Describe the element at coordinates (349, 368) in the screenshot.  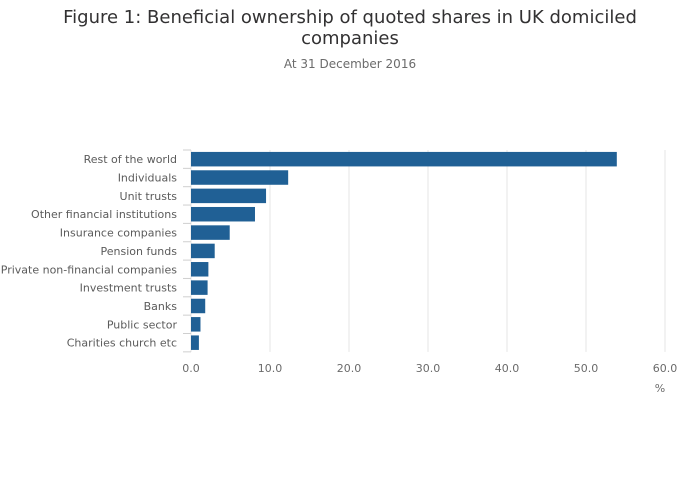
I see `x-tick-label: 20.0` at that location.